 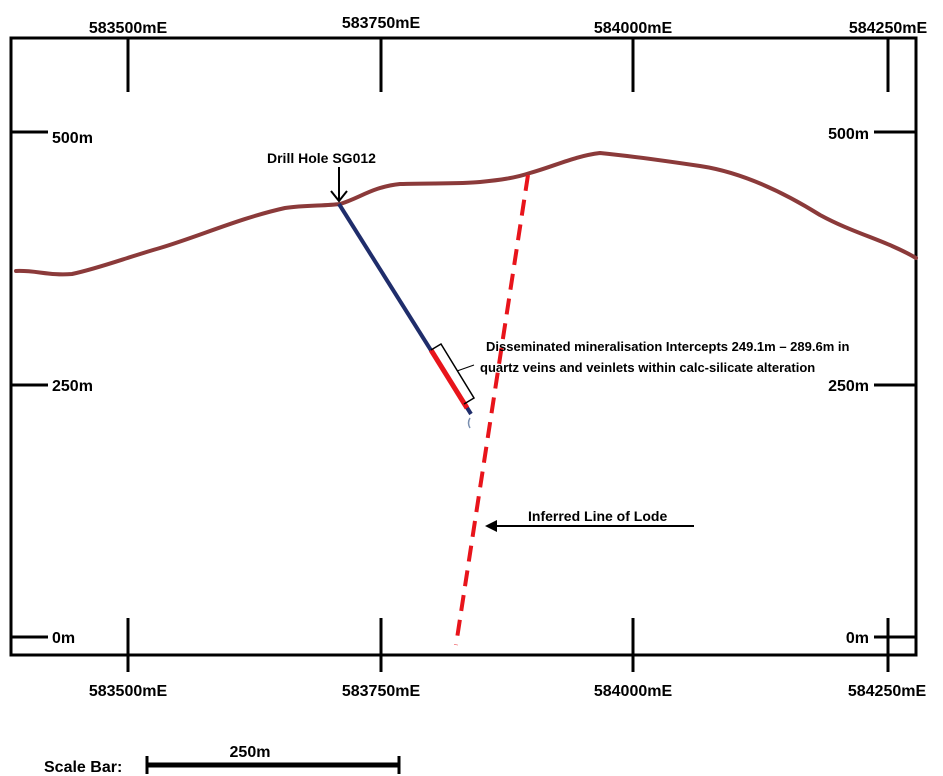 What do you see at coordinates (250, 752) in the screenshot?
I see `scale-bar-length: 250m` at bounding box center [250, 752].